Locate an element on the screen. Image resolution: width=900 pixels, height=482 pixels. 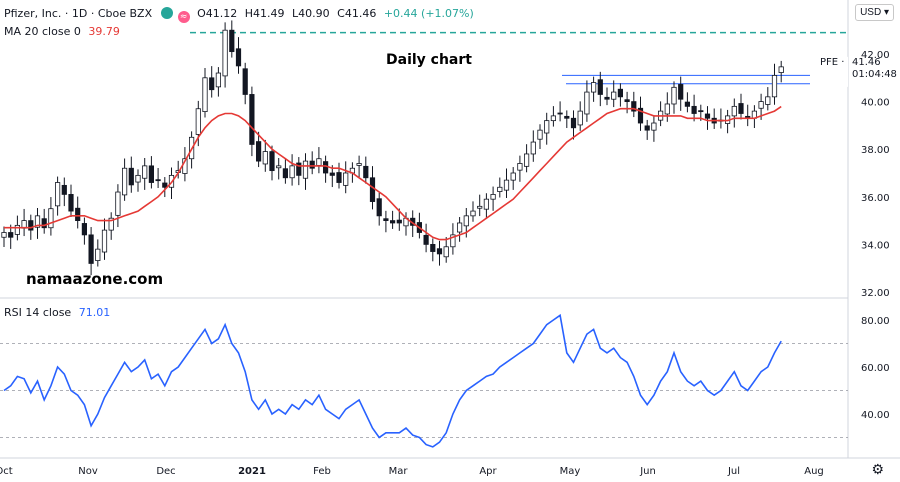
symbol-name: Pfizer, Inc. · 1D · Cboe BZX is located at coordinates (78, 13).